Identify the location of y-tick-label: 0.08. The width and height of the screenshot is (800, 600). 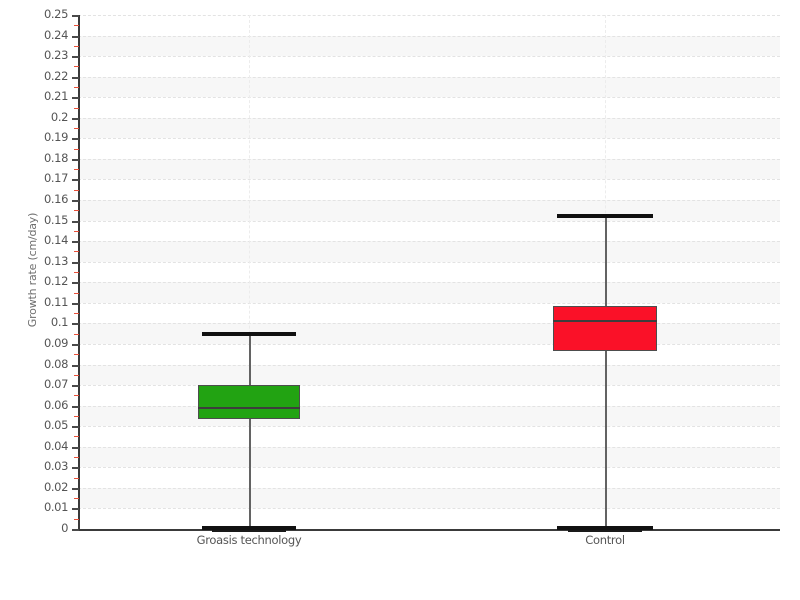
(55, 363).